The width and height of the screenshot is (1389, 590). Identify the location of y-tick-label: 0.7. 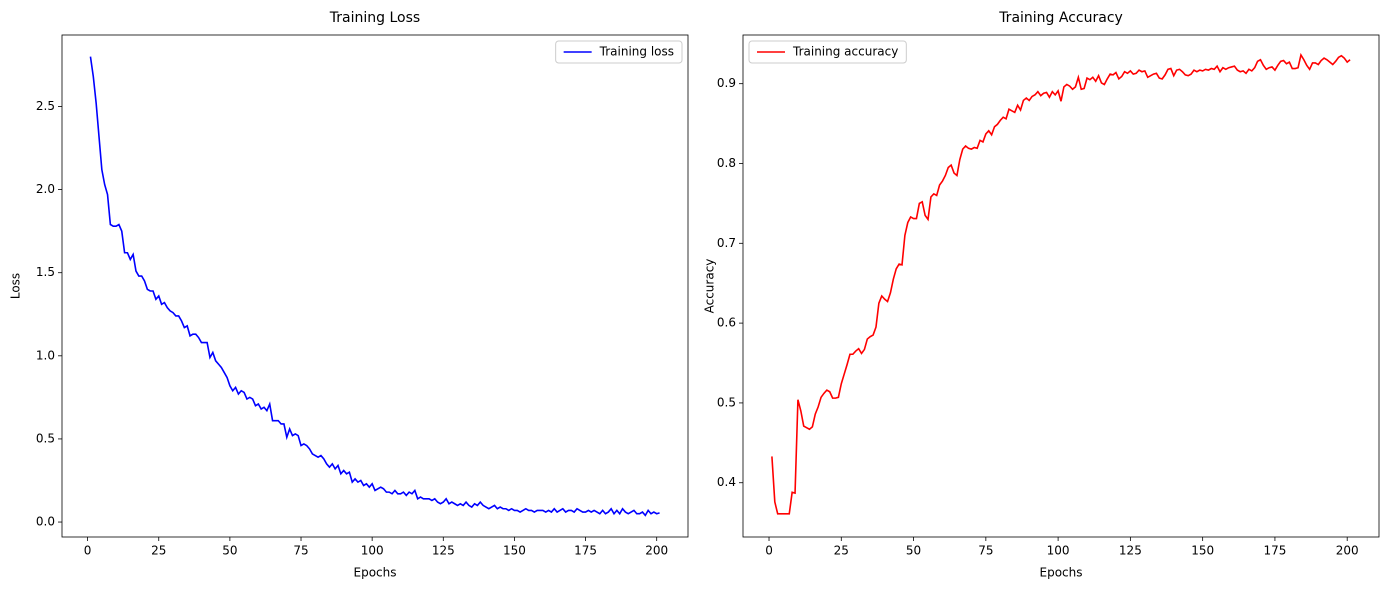
(726, 243).